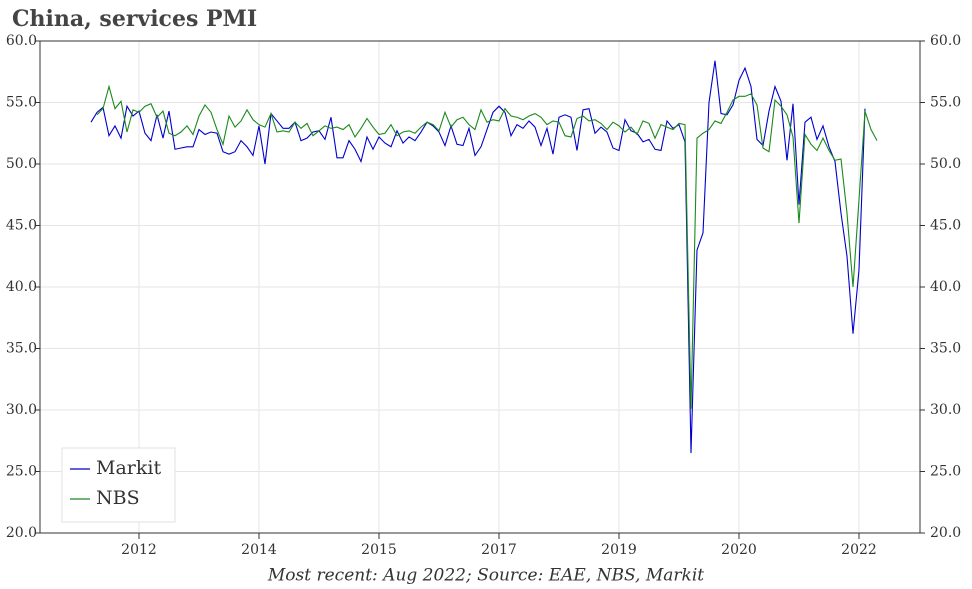 This screenshot has height=589, width=972. I want to click on x-tick-label: 2017, so click(499, 550).